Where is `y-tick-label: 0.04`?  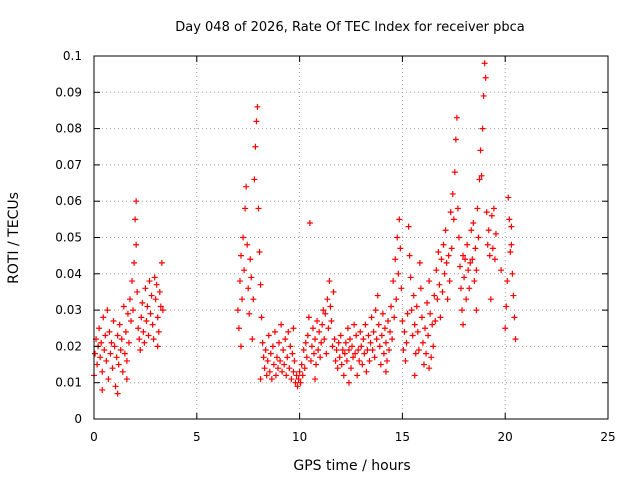 y-tick-label: 0.04 is located at coordinates (68, 274).